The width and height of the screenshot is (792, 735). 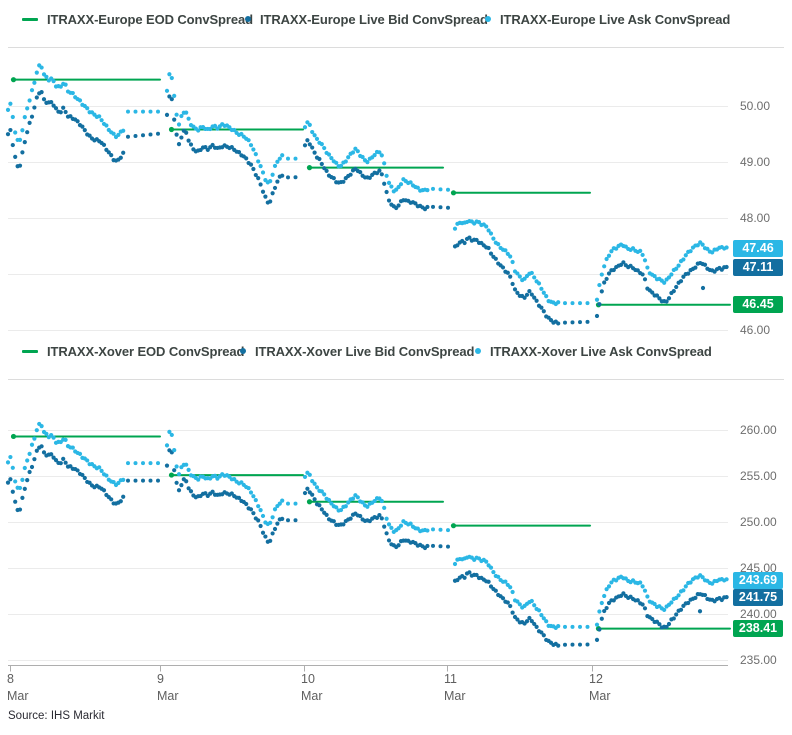 What do you see at coordinates (758, 476) in the screenshot?
I see `y-axis-tick-label: 255.00` at bounding box center [758, 476].